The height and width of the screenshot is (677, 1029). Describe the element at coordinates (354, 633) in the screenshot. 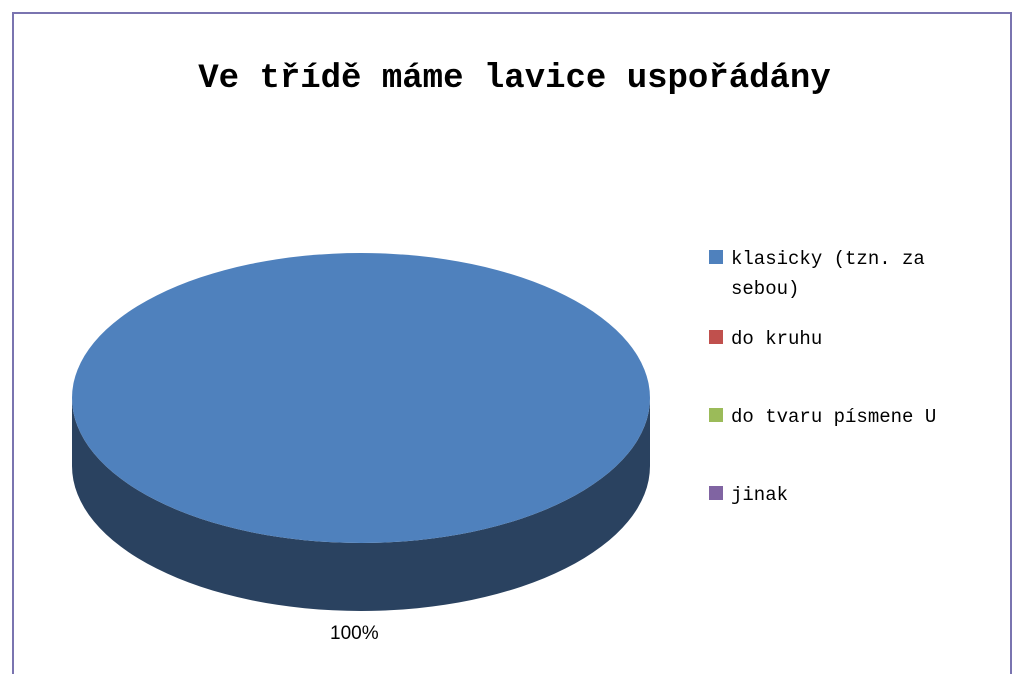

I see `data-label-1: 100%` at that location.